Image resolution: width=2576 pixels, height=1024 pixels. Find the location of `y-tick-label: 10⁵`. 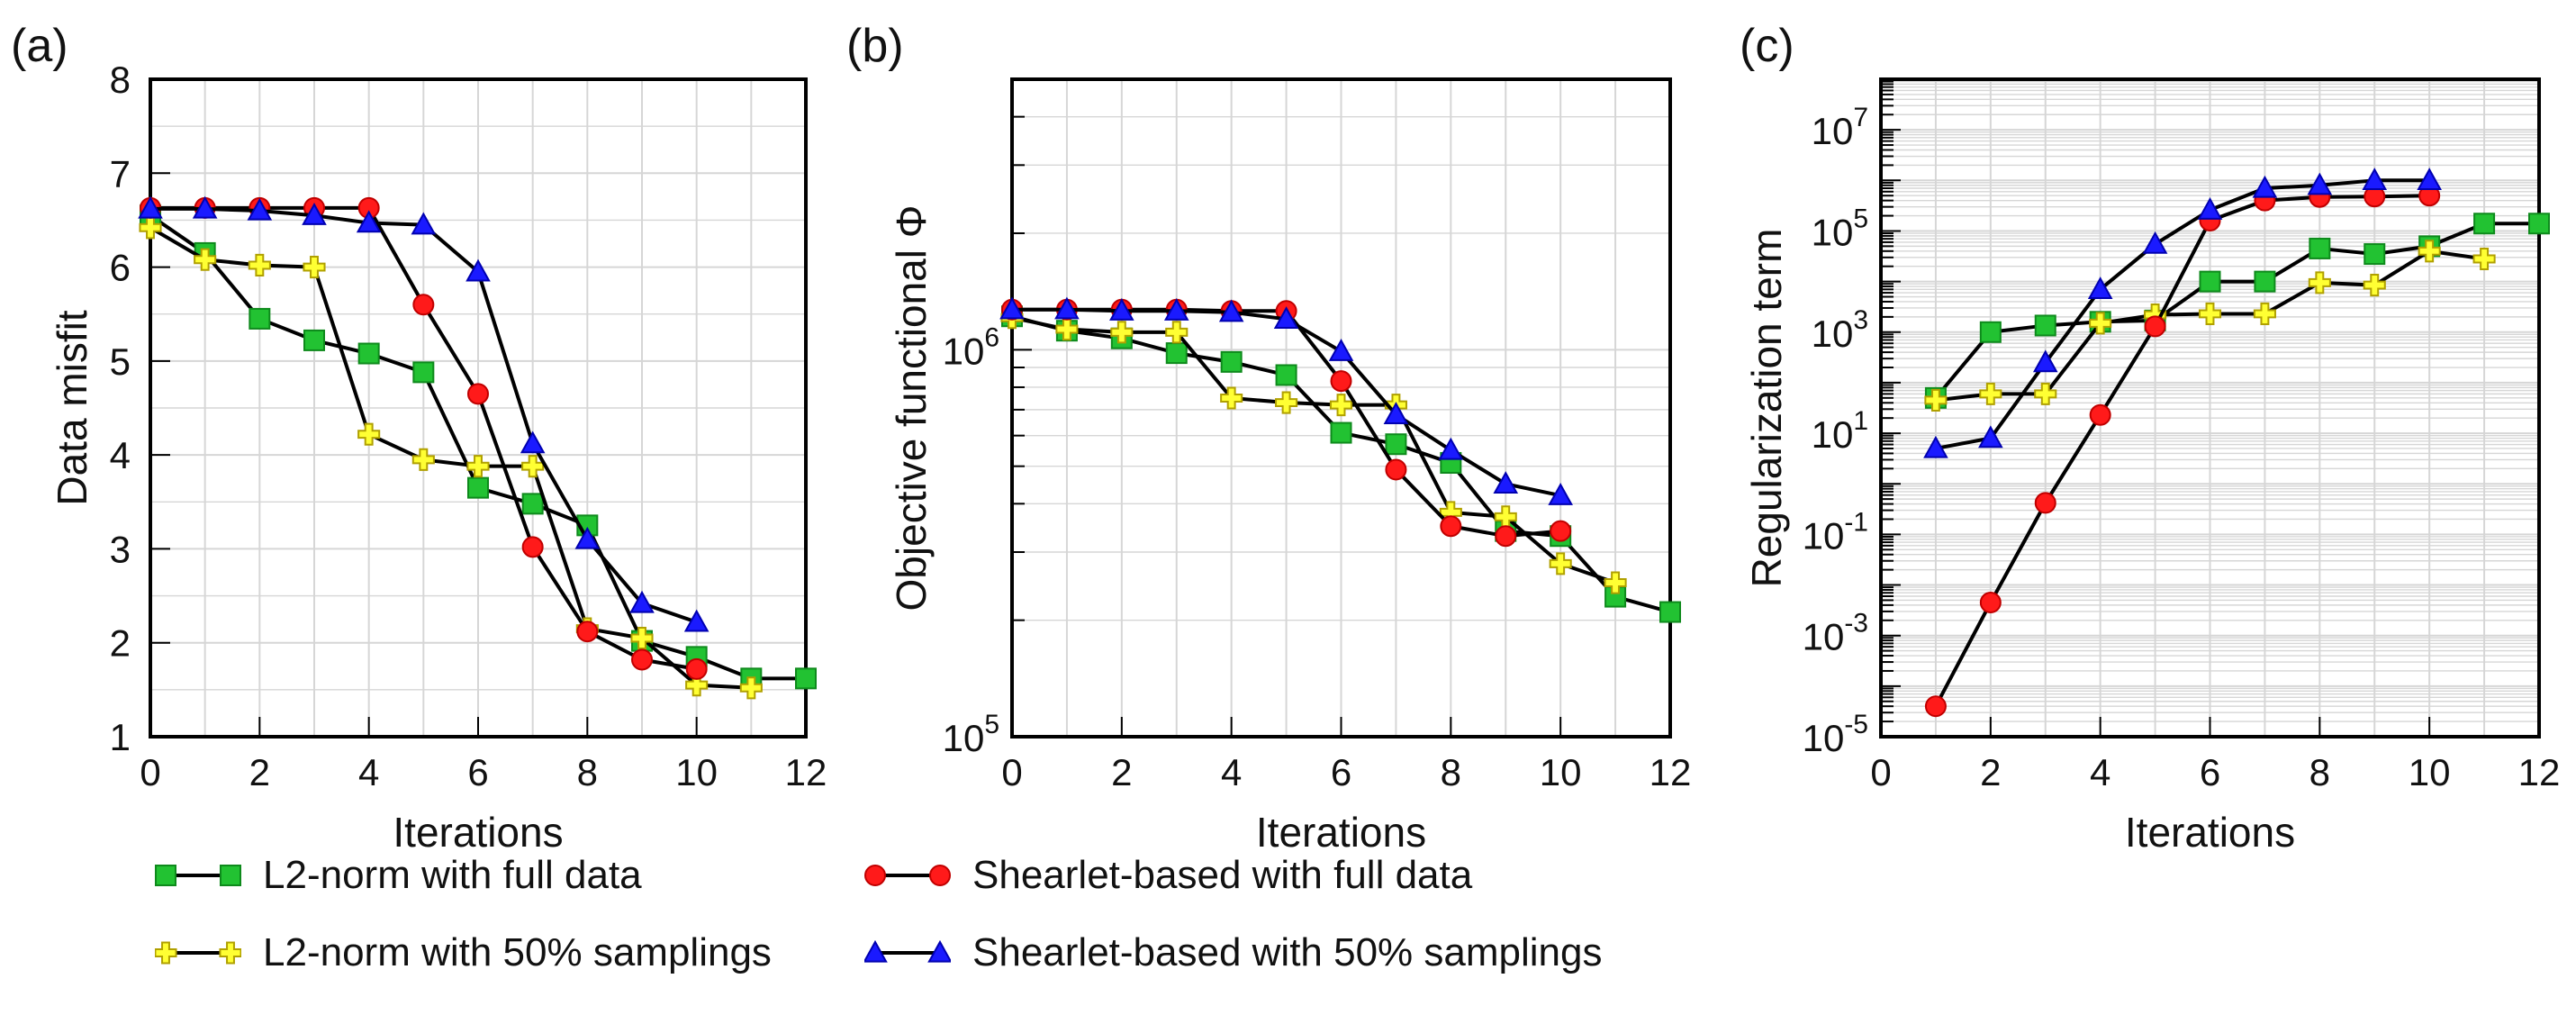

y-tick-label: 10⁵ is located at coordinates (1840, 228).